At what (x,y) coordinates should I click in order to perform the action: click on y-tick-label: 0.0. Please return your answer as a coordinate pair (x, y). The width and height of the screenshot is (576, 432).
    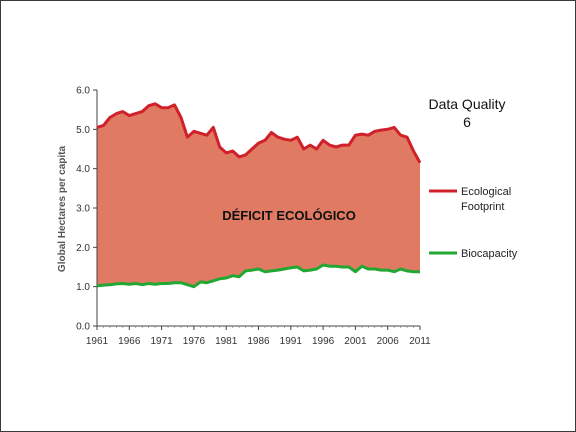
    Looking at the image, I should click on (83, 327).